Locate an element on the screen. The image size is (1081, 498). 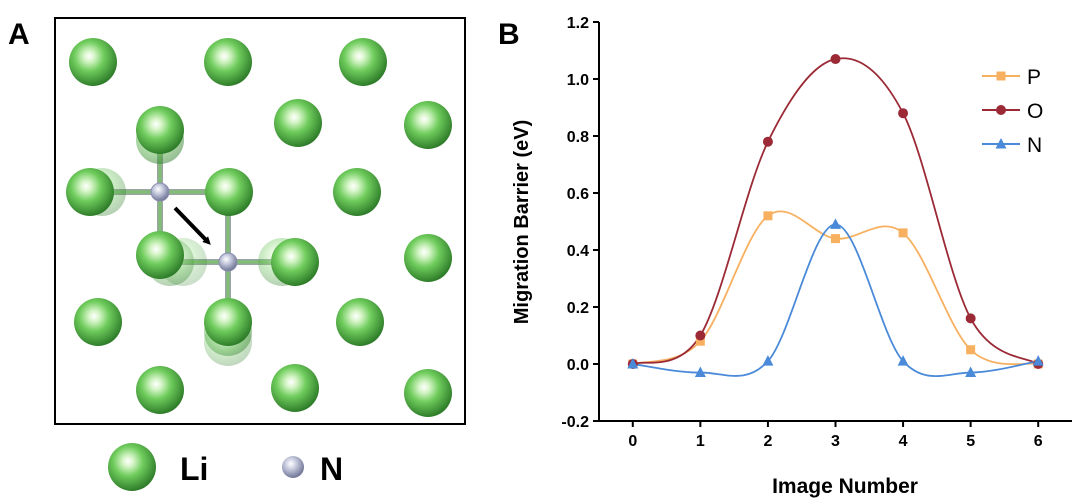
y-tick-label: 0.8 is located at coordinates (578, 137).